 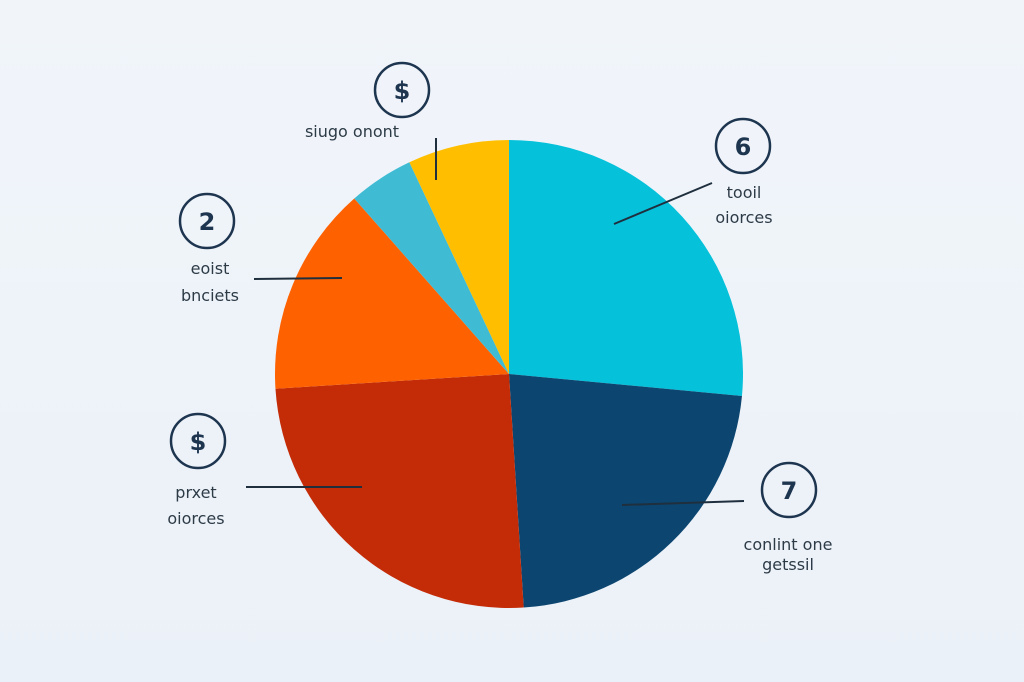 What do you see at coordinates (352, 131) in the screenshot?
I see `annotation-text-line: siugo onont` at bounding box center [352, 131].